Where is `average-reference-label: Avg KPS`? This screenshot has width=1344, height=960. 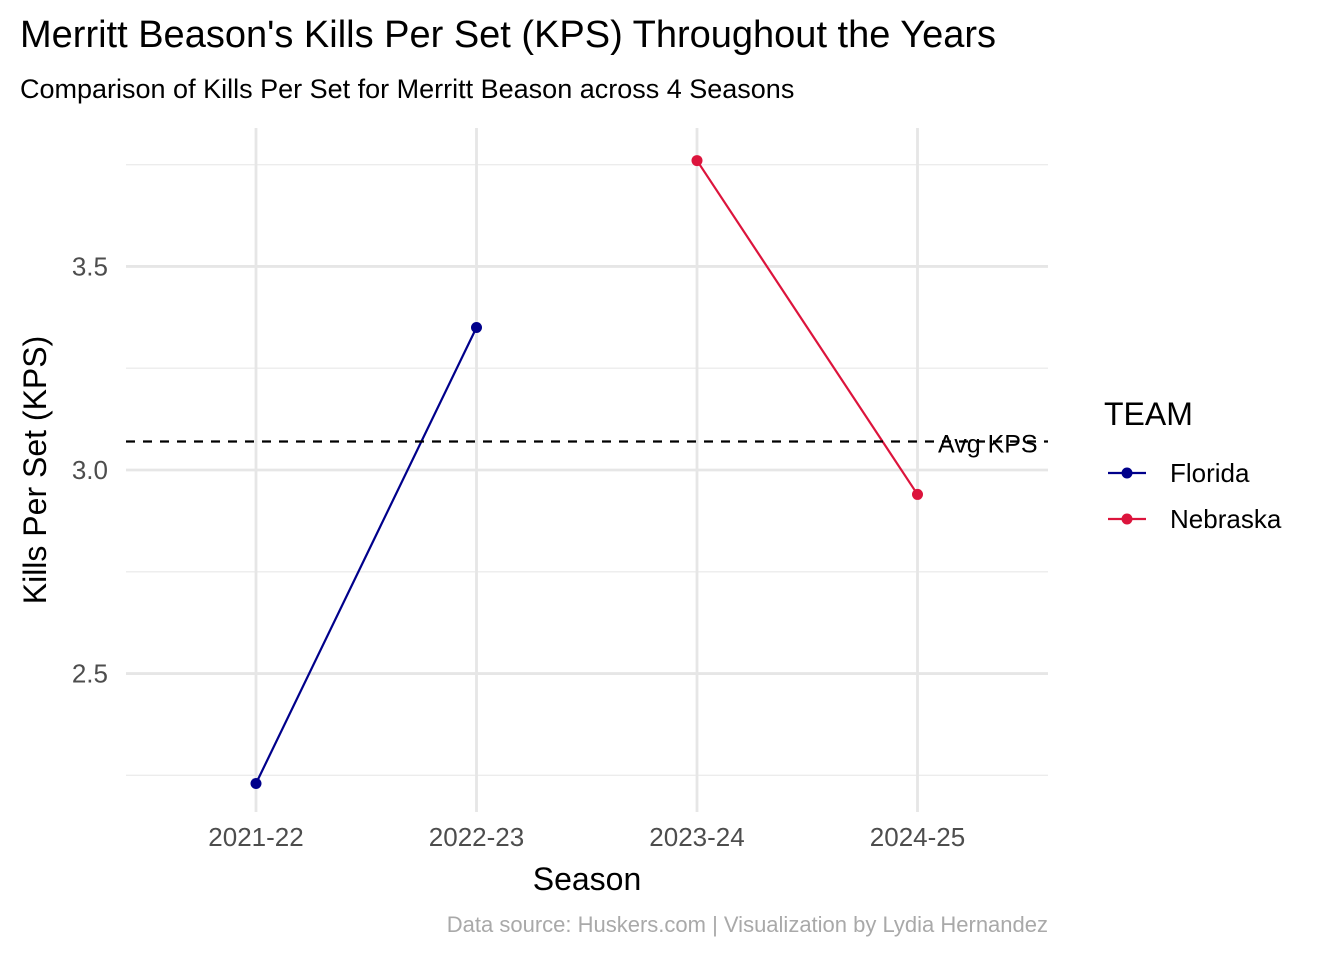 average-reference-label: Avg KPS is located at coordinates (988, 445).